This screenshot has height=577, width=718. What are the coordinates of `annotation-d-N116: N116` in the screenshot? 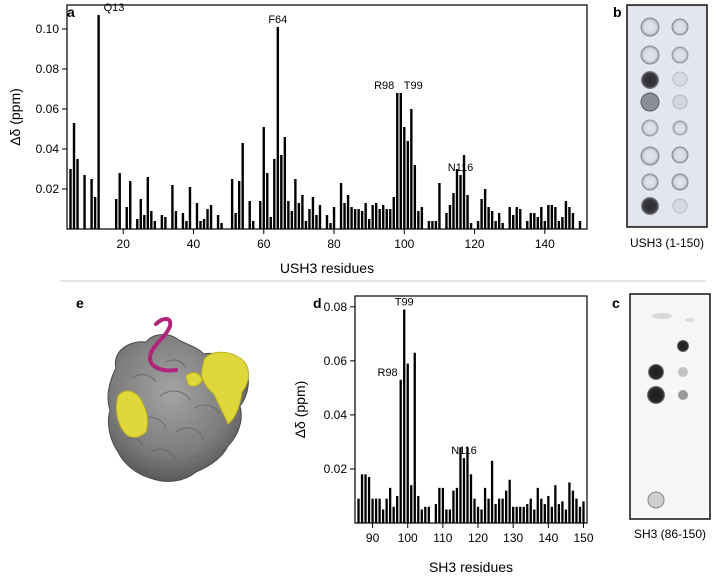 It's located at (463, 451).